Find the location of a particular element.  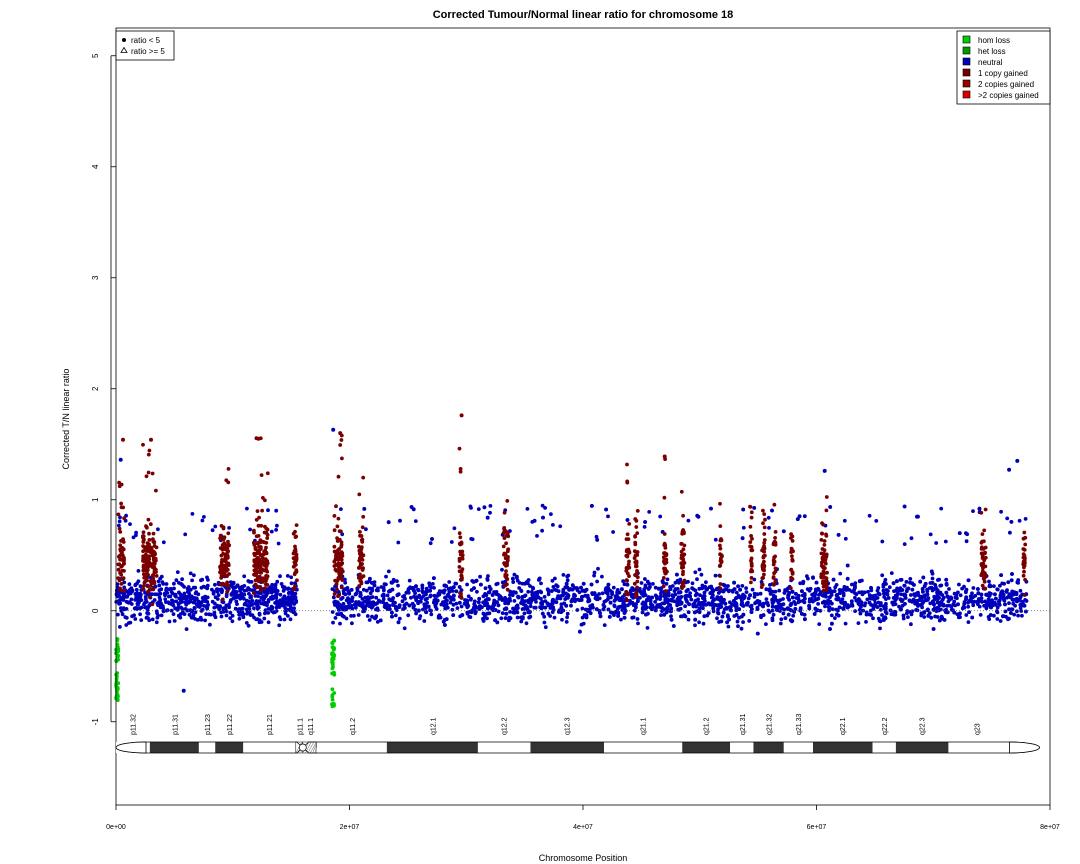

legend-swatch-icon is located at coordinates (966, 50).